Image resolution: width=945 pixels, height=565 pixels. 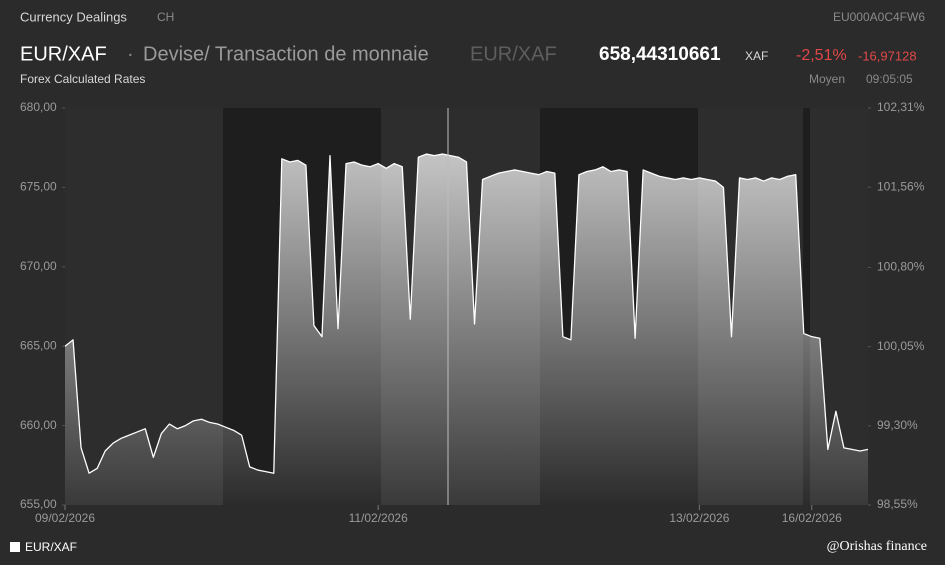 What do you see at coordinates (889, 79) in the screenshot?
I see `time: 09:05:05` at bounding box center [889, 79].